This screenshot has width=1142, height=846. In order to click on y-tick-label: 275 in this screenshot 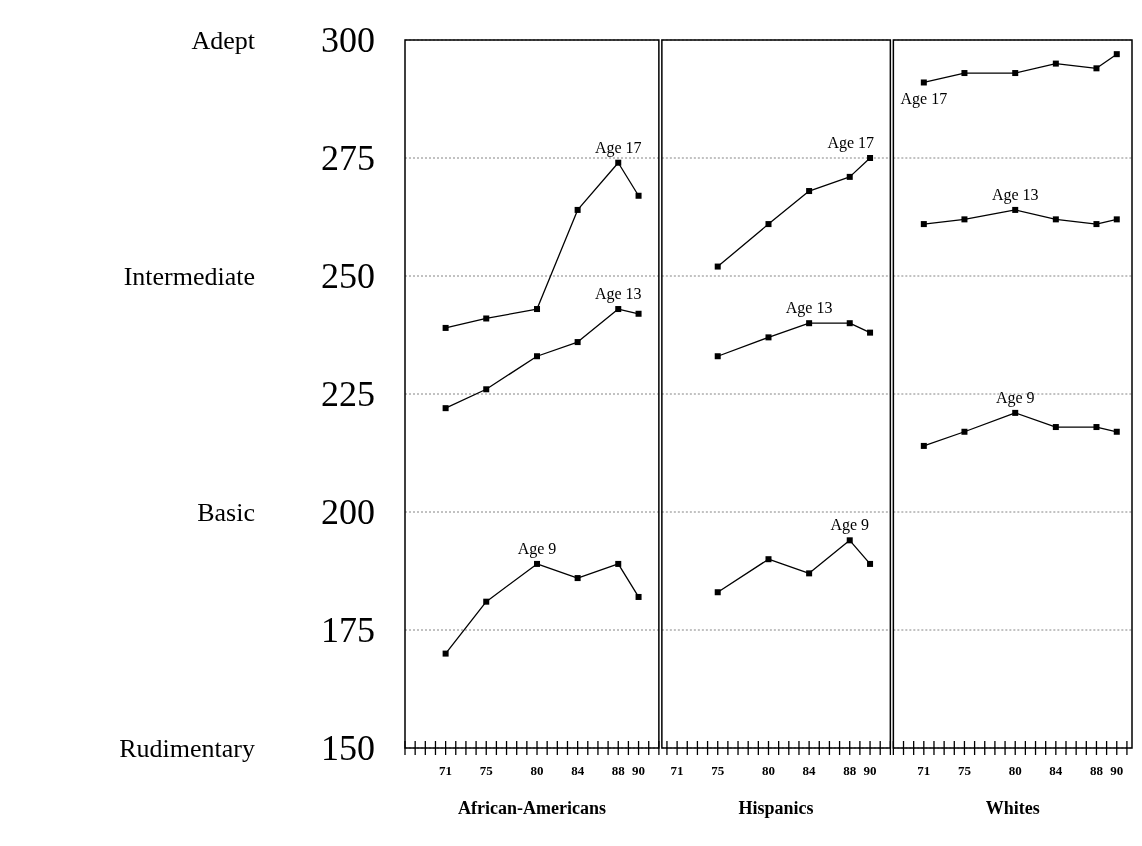, I will do `click(348, 158)`.